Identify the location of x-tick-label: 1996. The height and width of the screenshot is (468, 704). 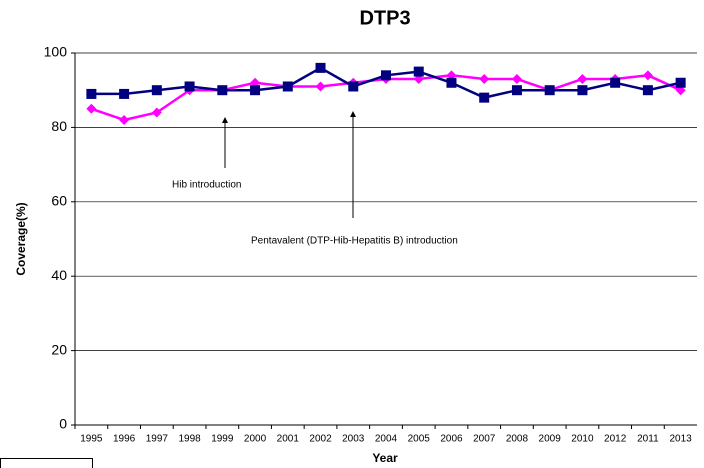
(124, 439).